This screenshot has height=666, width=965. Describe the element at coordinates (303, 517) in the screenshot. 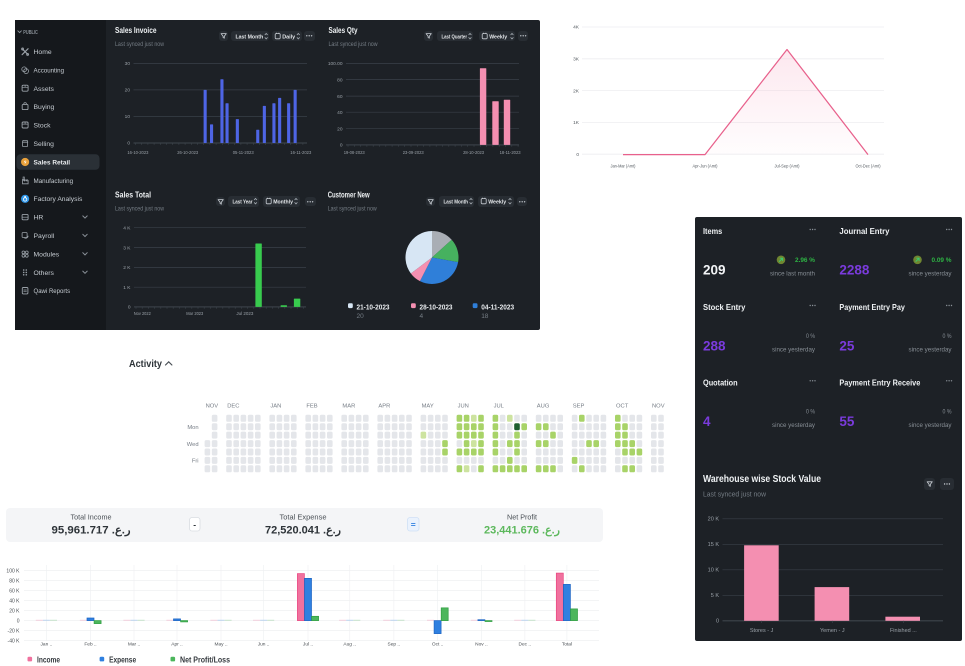

I see `svg-text: Total Expense` at that location.